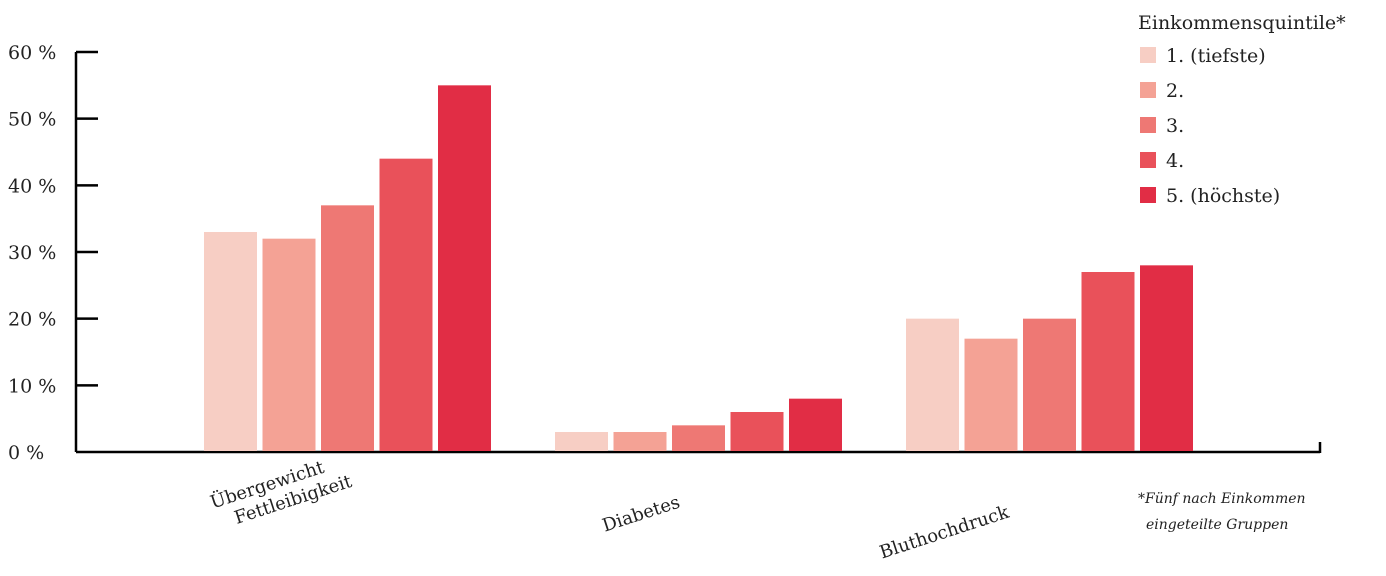  Describe the element at coordinates (1222, 512) in the screenshot. I see `footnote: *Fünf nach Einkommen eingeteilte Gruppen` at that location.